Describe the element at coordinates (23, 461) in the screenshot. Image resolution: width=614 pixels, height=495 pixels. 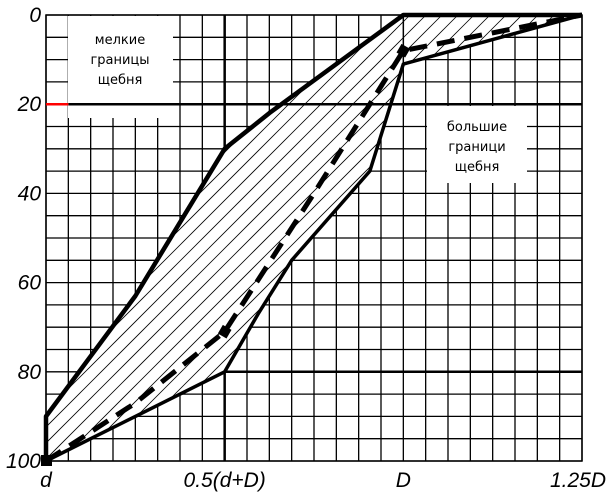
I see `y-tick-label: 100` at that location.